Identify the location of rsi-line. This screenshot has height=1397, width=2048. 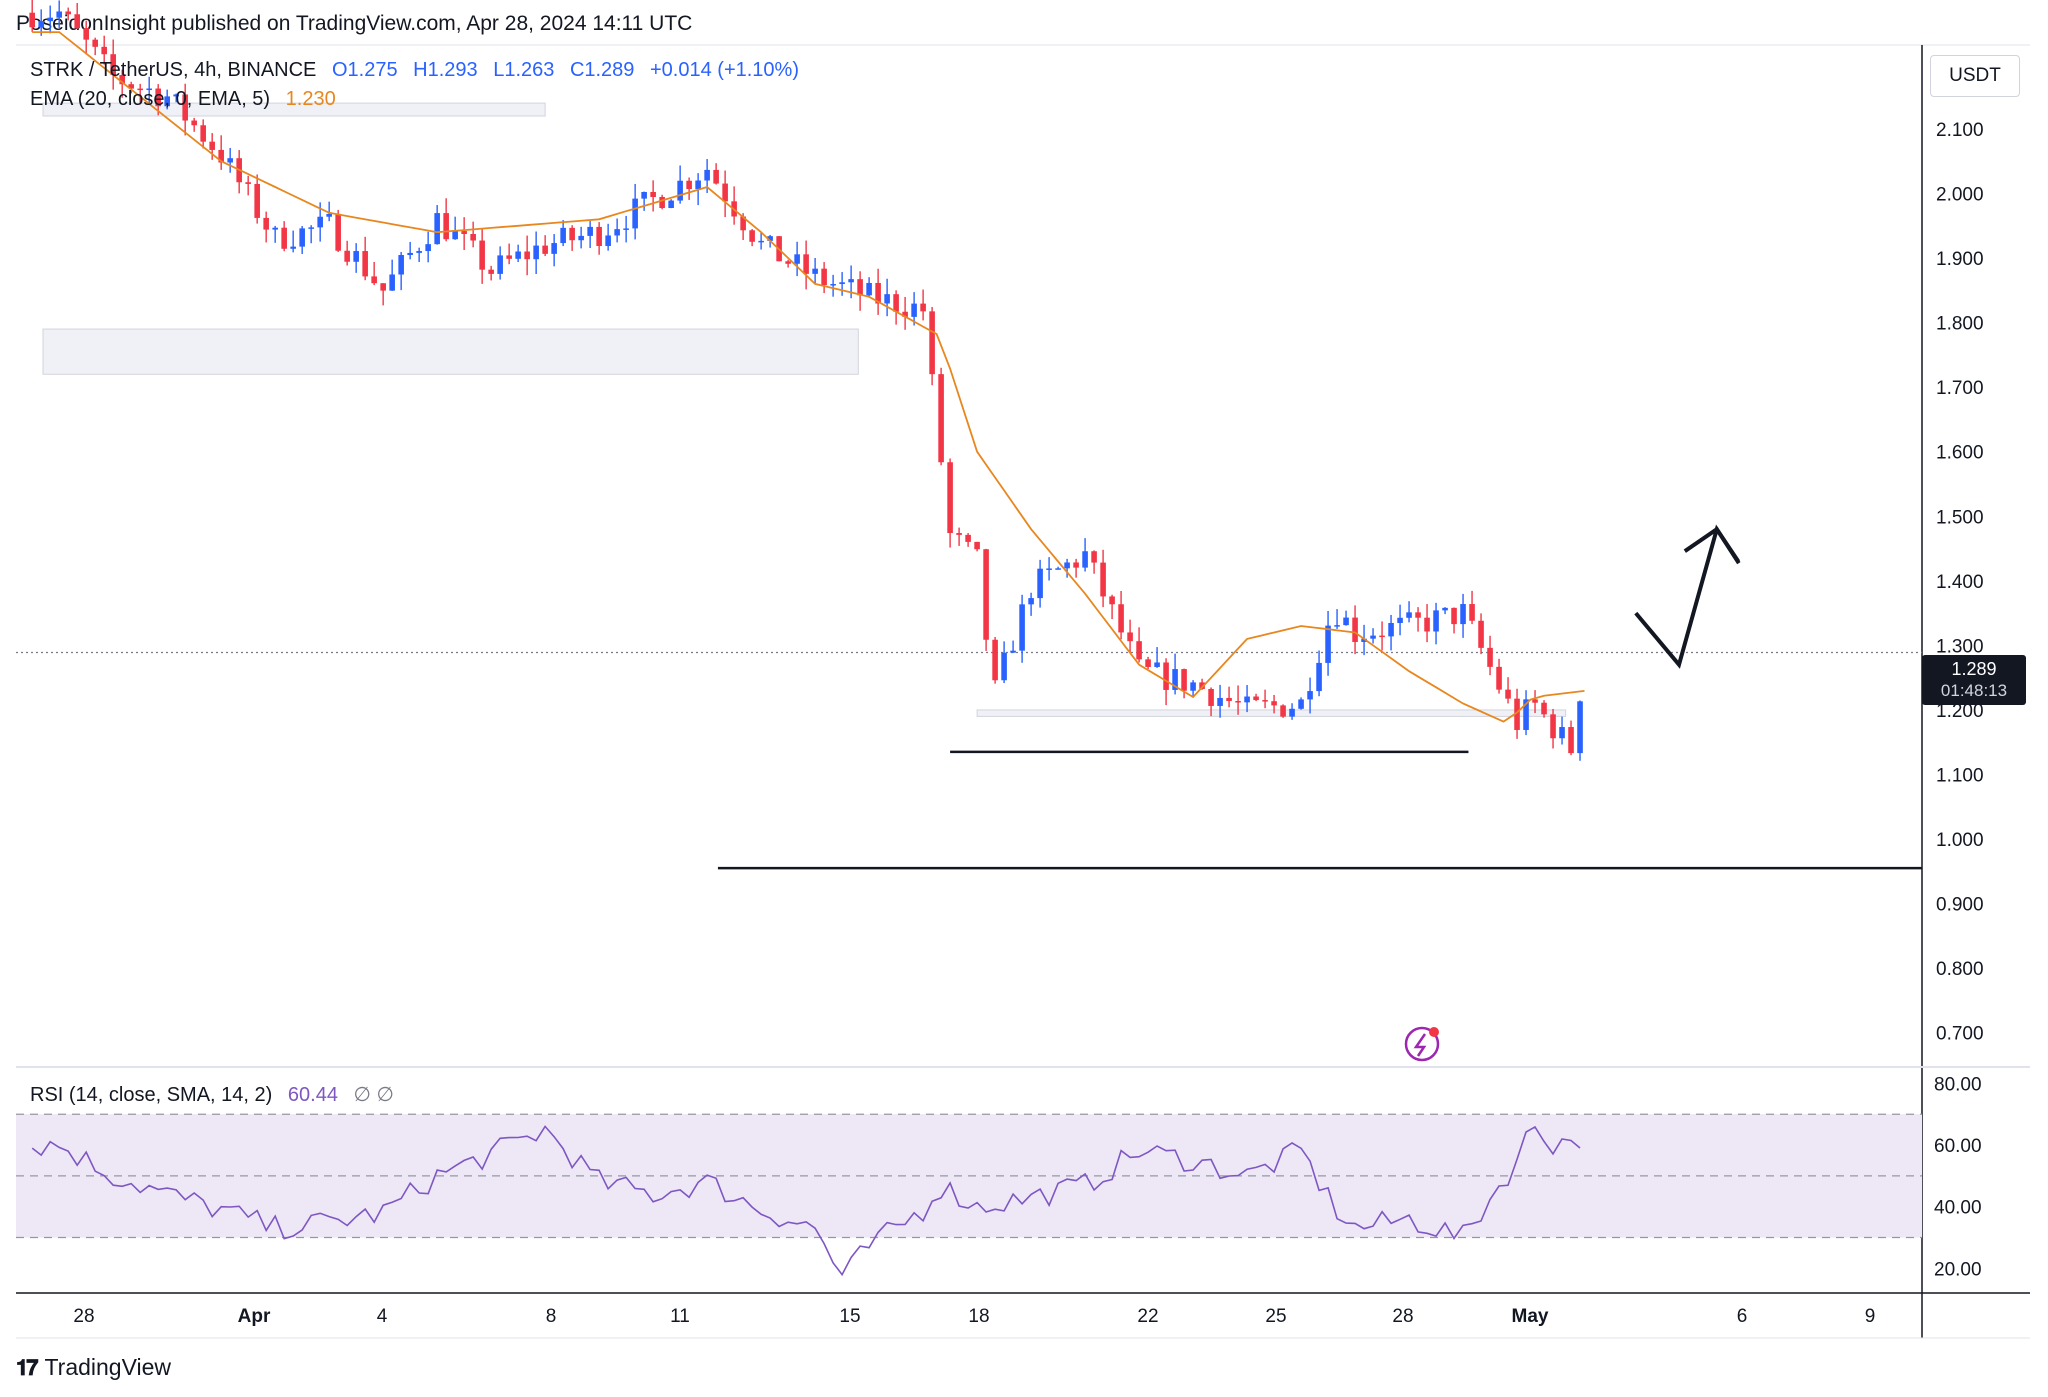
(806, 1201).